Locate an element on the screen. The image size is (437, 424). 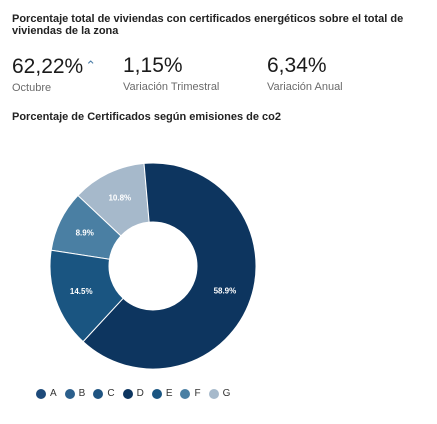
legend-item-c: C is located at coordinates (104, 393).